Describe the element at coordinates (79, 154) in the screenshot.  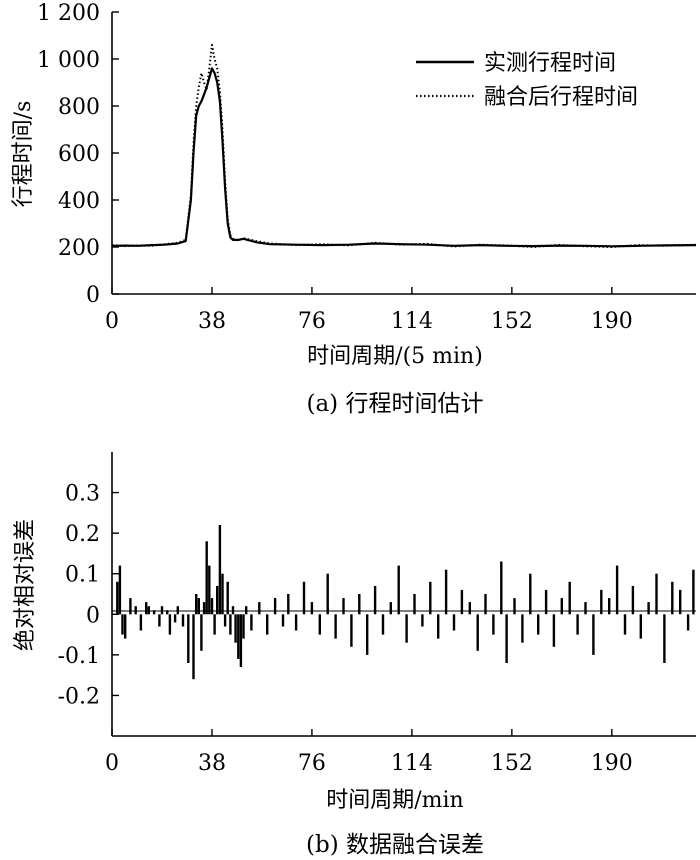
I see `y-tick-label: 600` at that location.